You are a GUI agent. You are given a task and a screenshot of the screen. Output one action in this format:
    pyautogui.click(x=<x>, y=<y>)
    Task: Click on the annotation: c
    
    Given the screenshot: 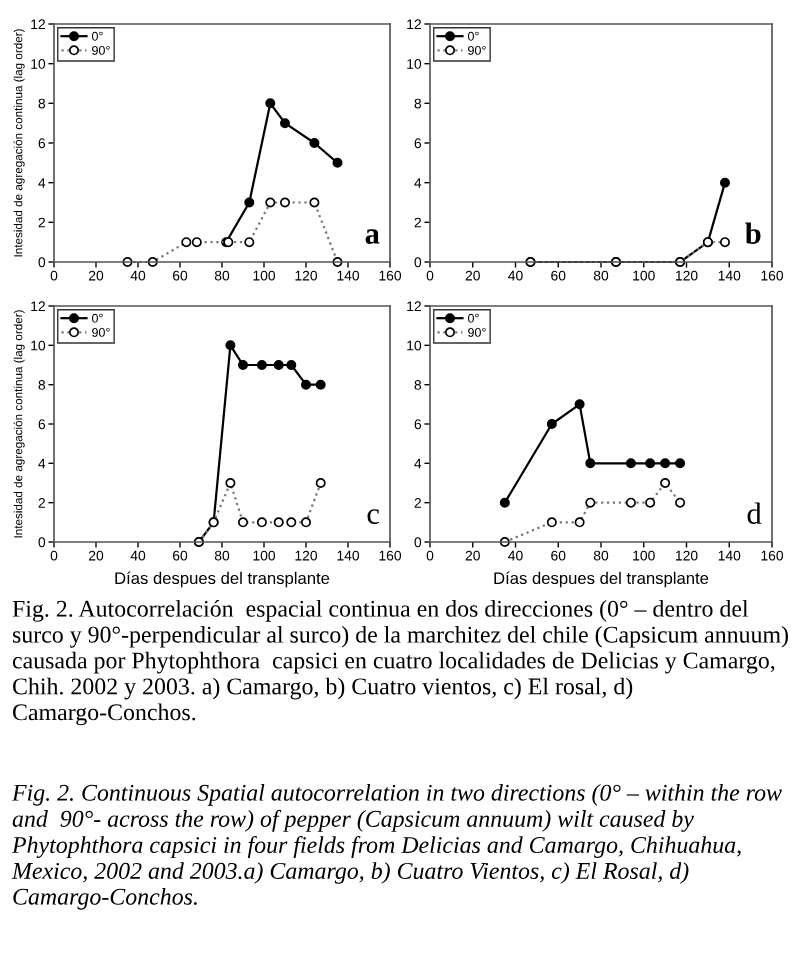 What is the action you would take?
    pyautogui.click(x=373, y=516)
    